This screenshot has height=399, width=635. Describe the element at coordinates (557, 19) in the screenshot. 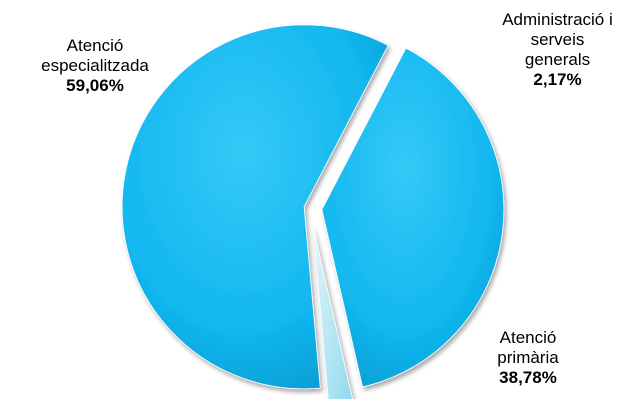

I see `slice-name-line: Administració i` at that location.